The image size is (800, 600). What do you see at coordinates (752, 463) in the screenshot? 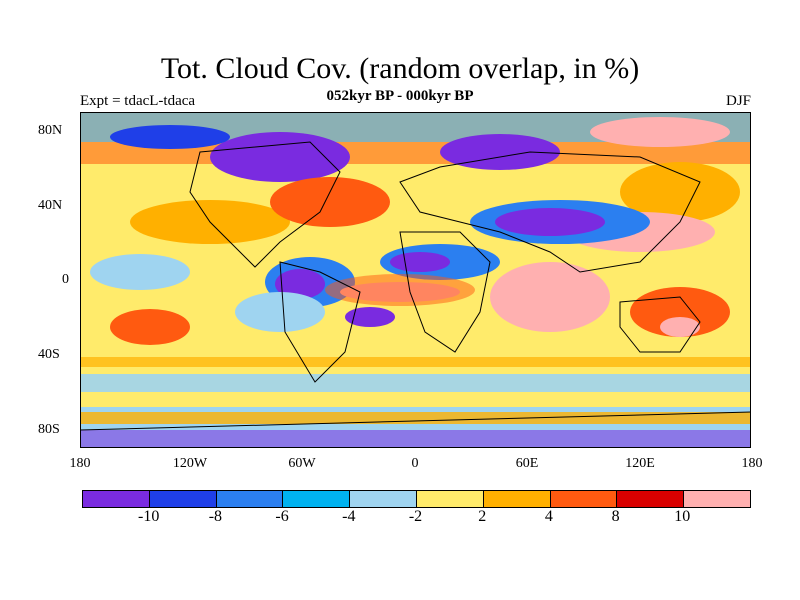
I see `lon-label-180e: 180` at bounding box center [752, 463].